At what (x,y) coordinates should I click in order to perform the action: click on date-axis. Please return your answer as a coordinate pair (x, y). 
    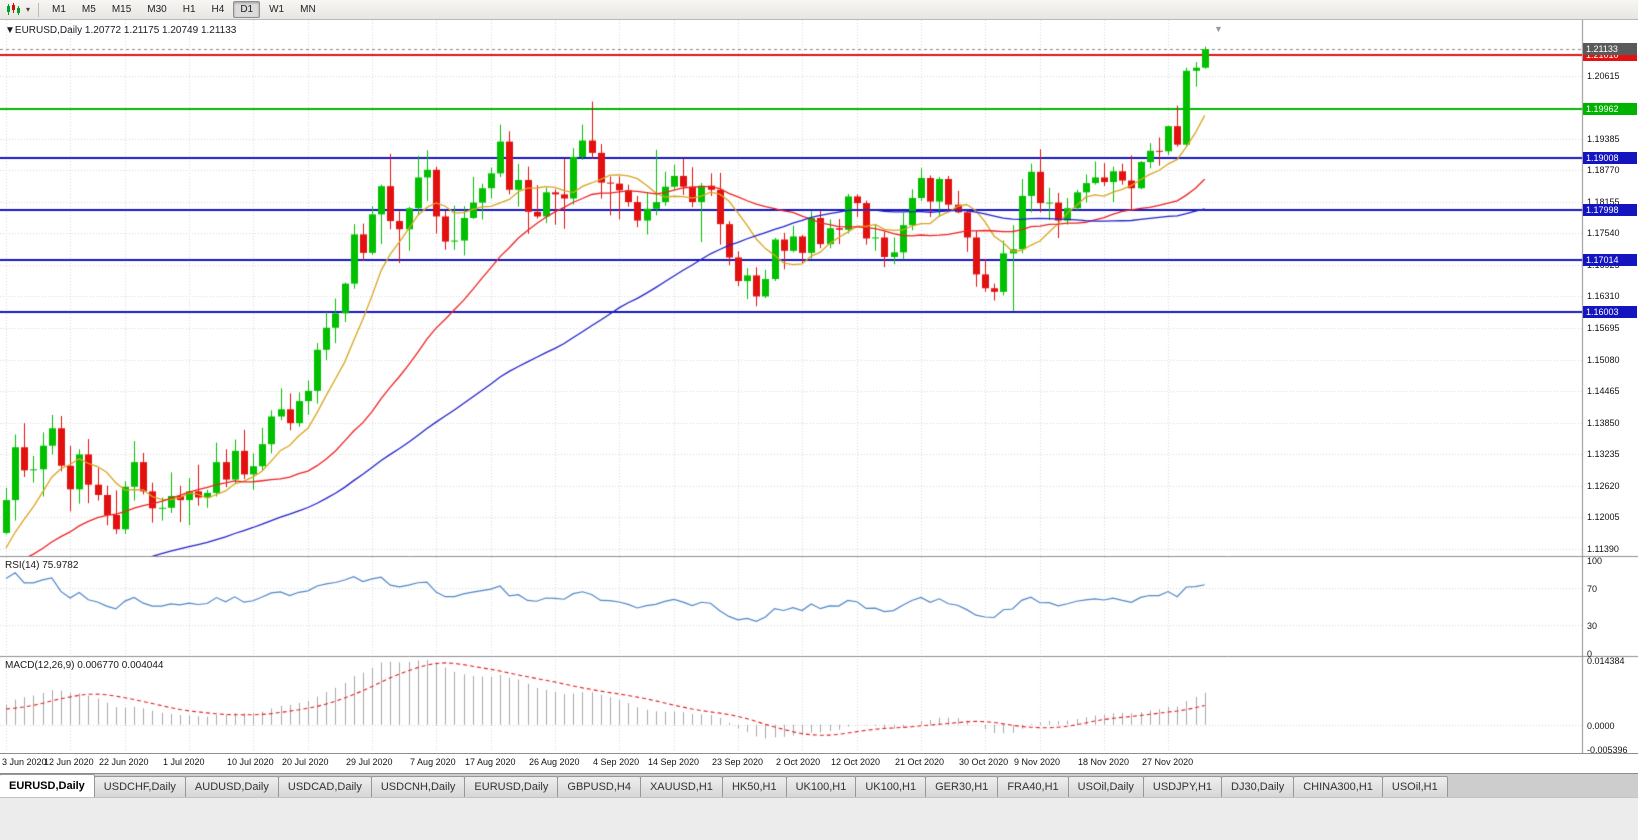
    Looking at the image, I should click on (819, 763).